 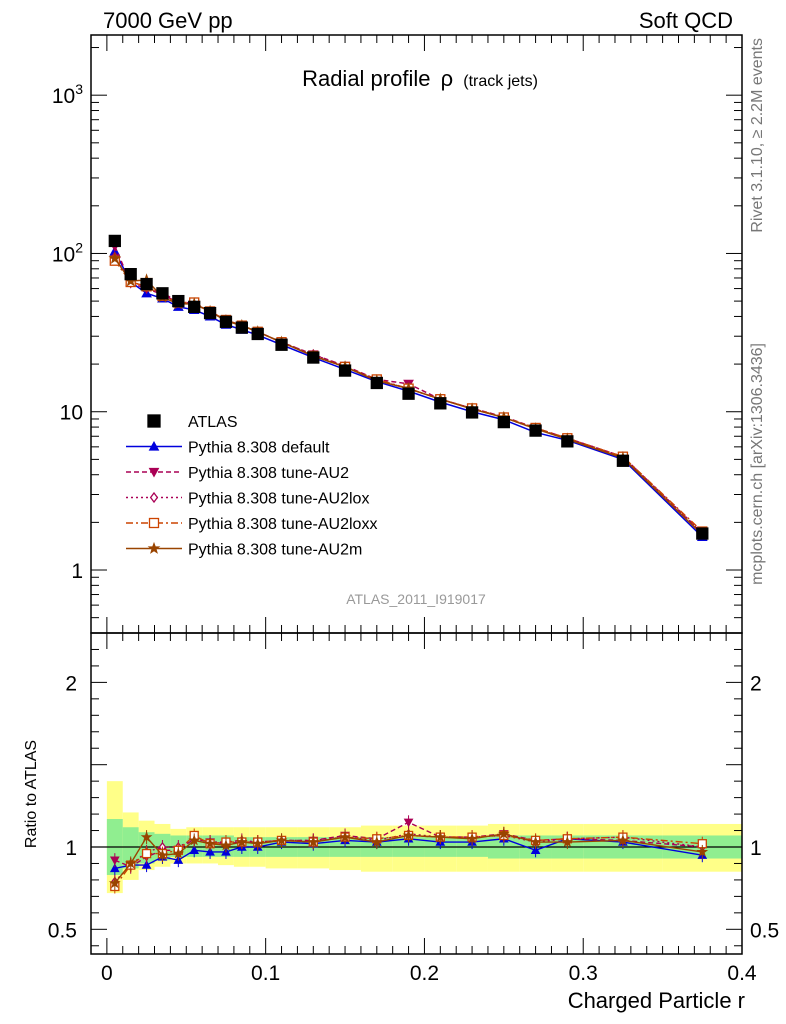 I want to click on ratio-y-tick-label-left: 2, so click(x=71, y=683).